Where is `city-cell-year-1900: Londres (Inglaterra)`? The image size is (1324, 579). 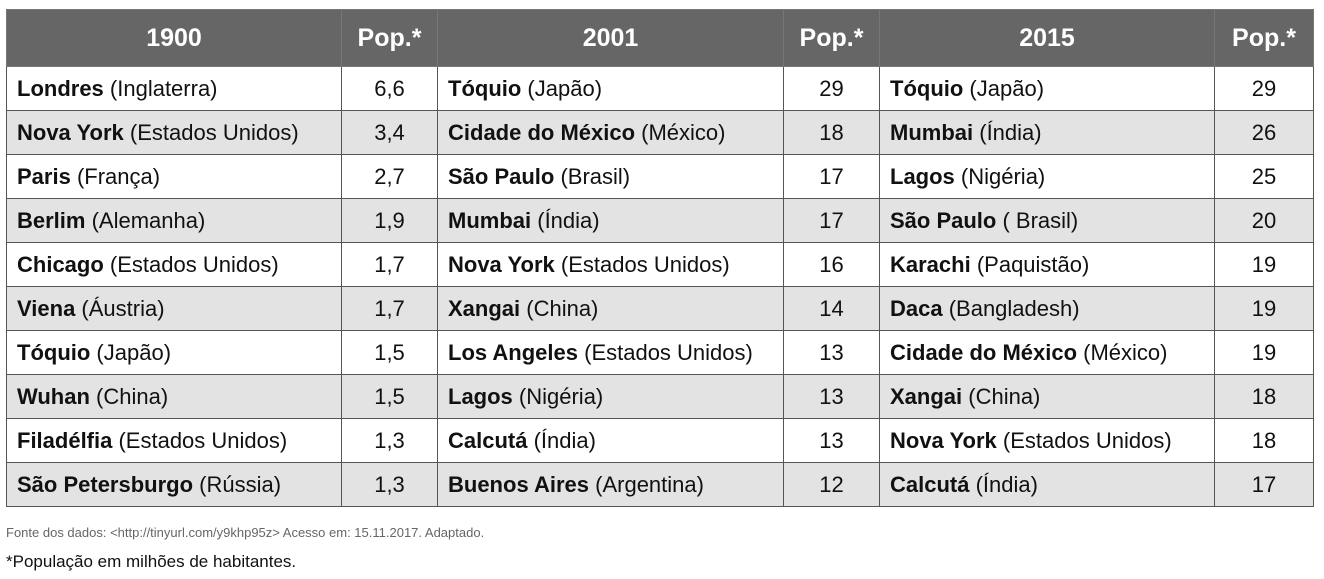
city-cell-year-1900: Londres (Inglaterra) is located at coordinates (174, 88).